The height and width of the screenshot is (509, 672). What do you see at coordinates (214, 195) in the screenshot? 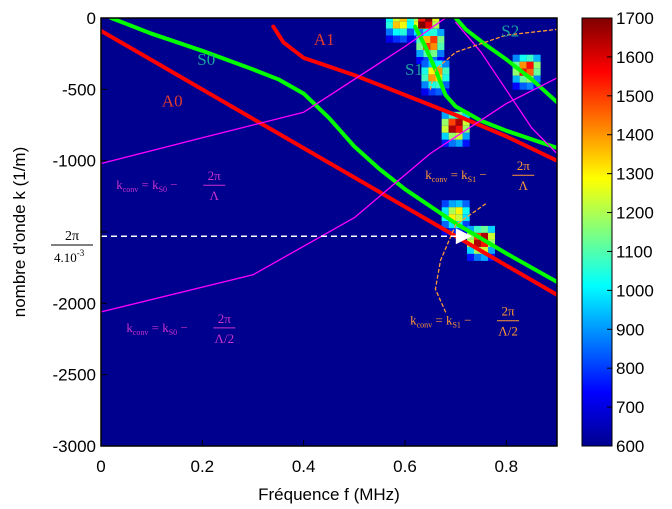
I see `svg-text: Λ` at bounding box center [214, 195].